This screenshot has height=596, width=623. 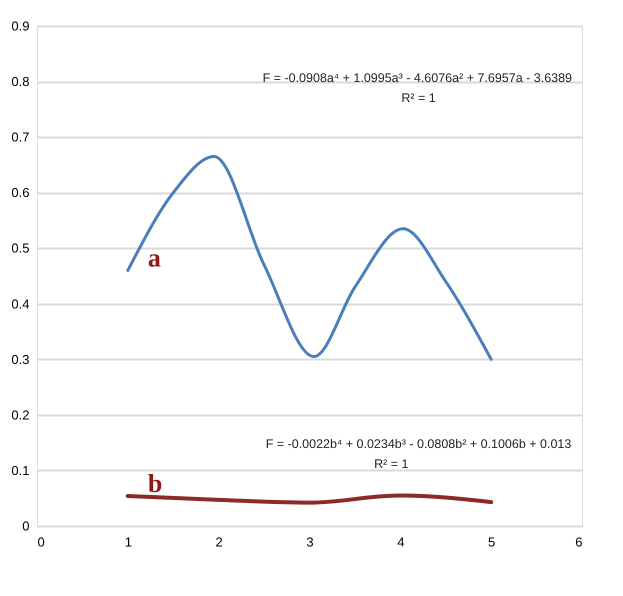 What do you see at coordinates (155, 483) in the screenshot?
I see `series-label: b` at bounding box center [155, 483].